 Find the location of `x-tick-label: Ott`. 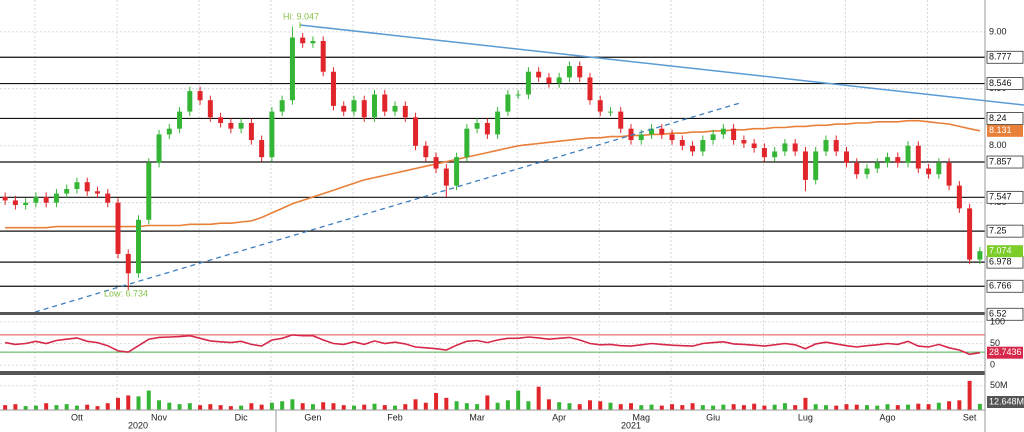

x-tick-label: Ott is located at coordinates (77, 417).